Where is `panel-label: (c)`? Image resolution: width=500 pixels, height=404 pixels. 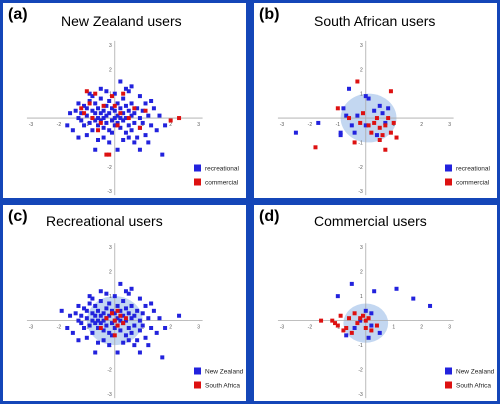 panel-label: (c) is located at coordinates (18, 216).